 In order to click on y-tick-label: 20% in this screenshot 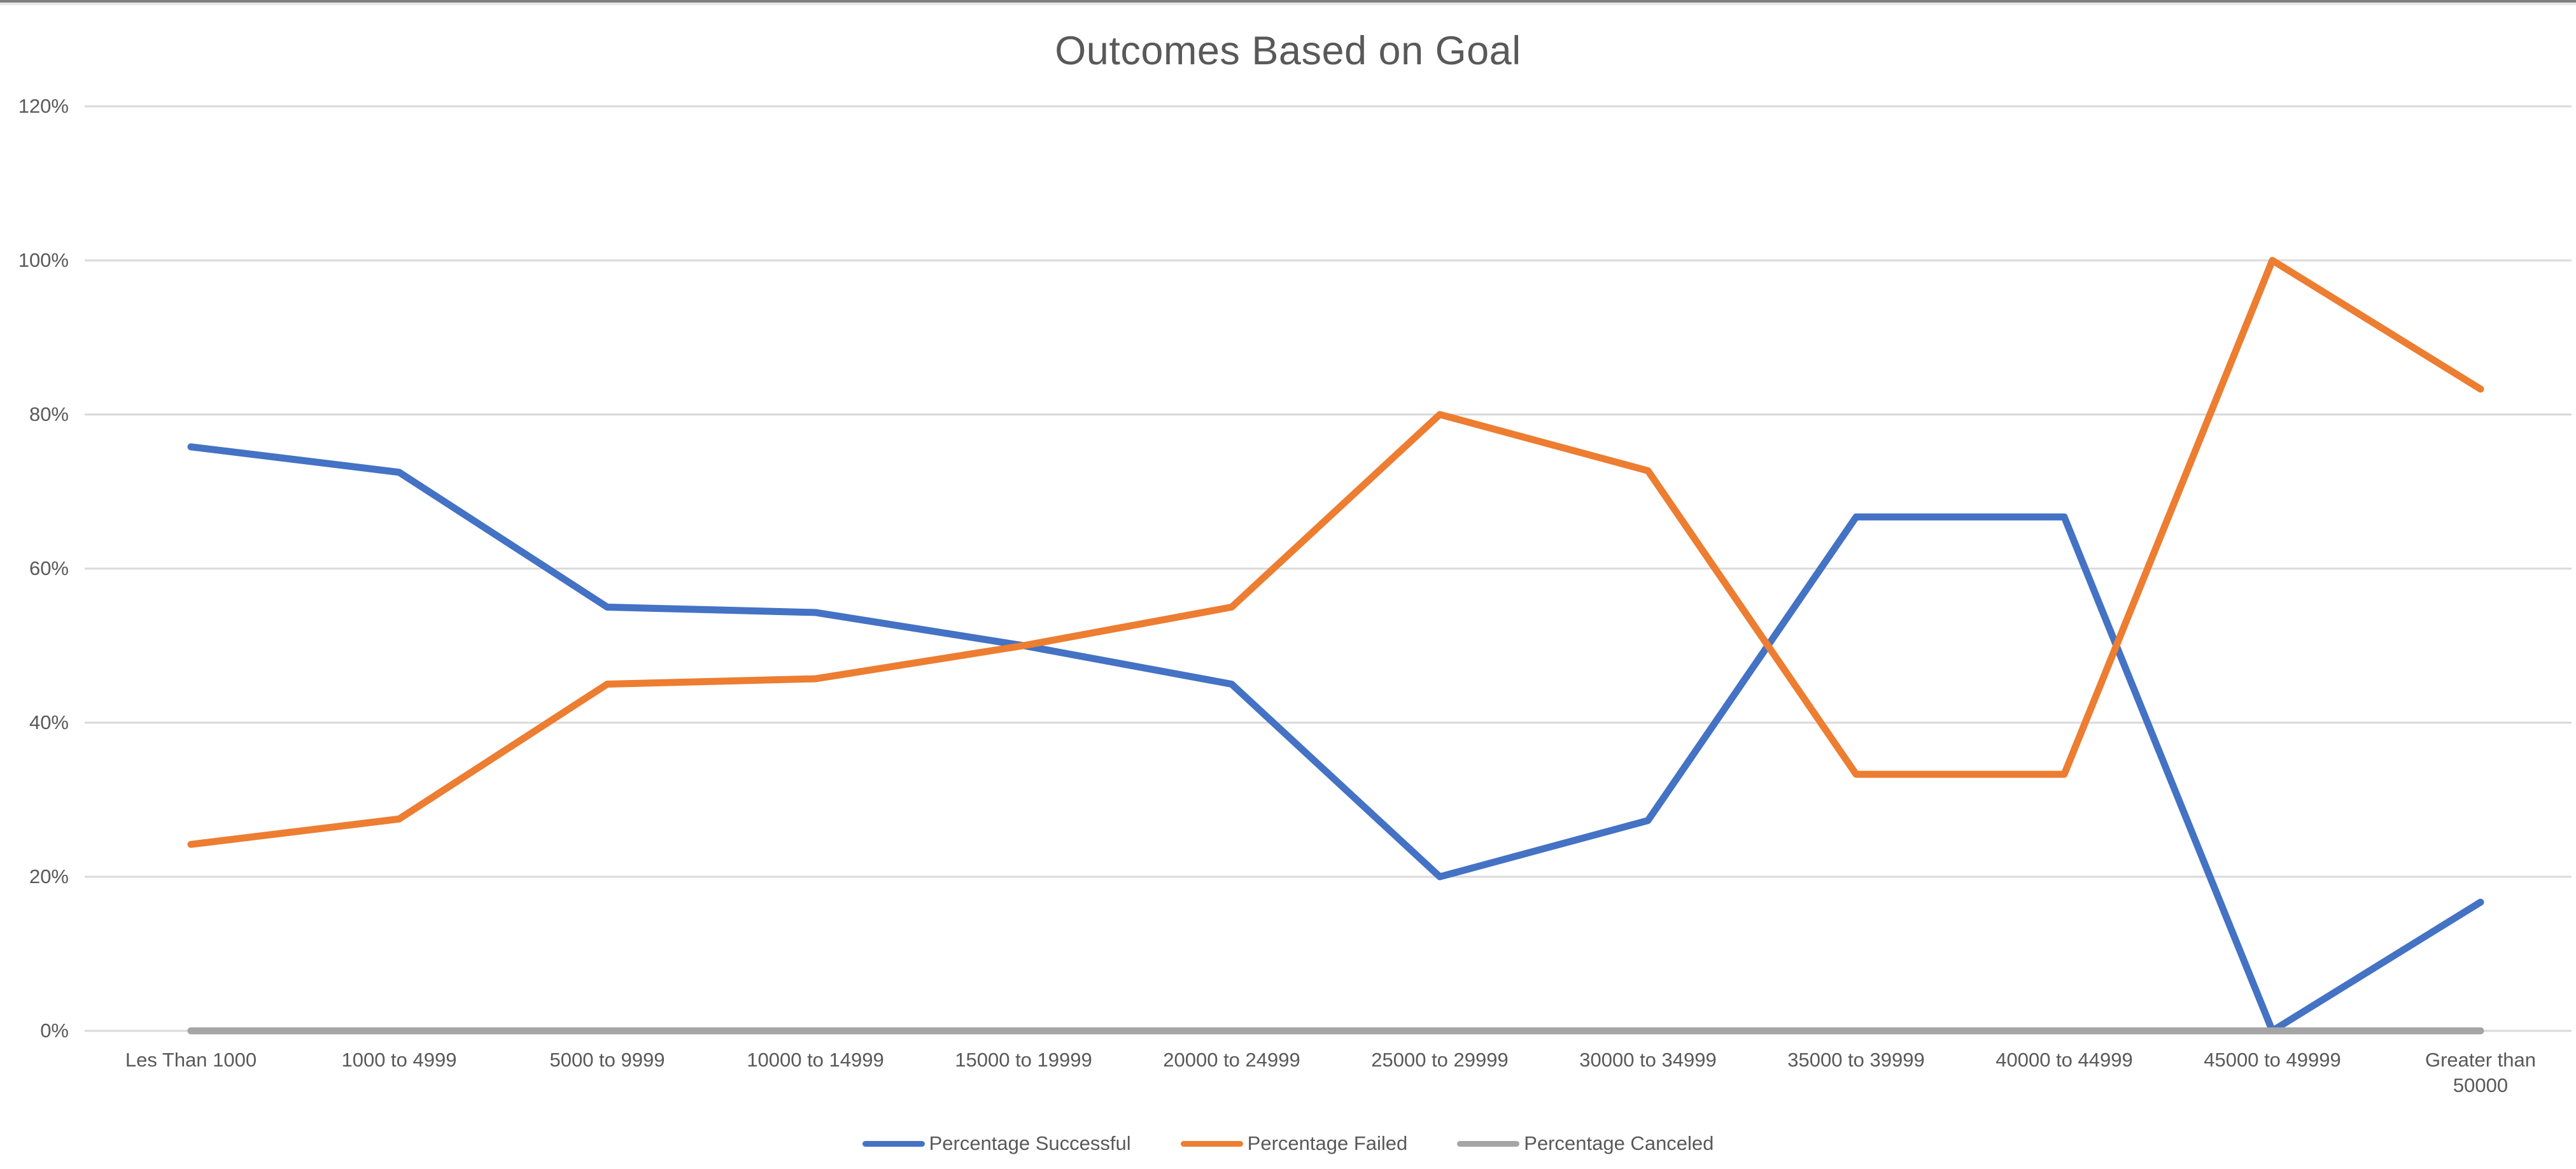, I will do `click(49, 877)`.